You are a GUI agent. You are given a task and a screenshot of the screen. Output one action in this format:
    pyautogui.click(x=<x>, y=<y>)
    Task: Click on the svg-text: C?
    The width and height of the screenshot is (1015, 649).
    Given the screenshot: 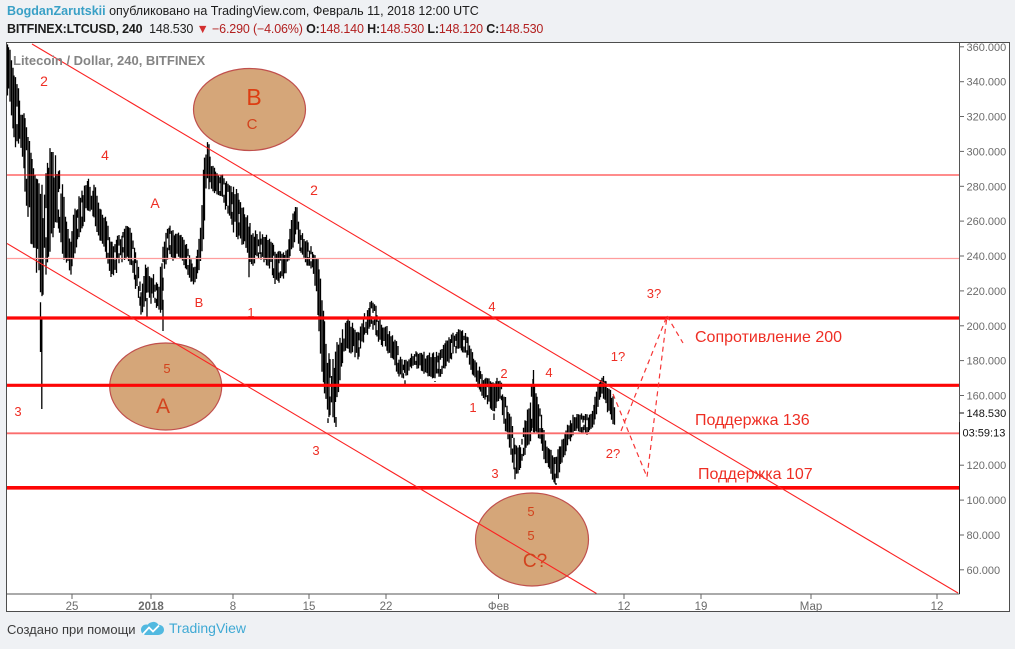 What is the action you would take?
    pyautogui.click(x=535, y=561)
    